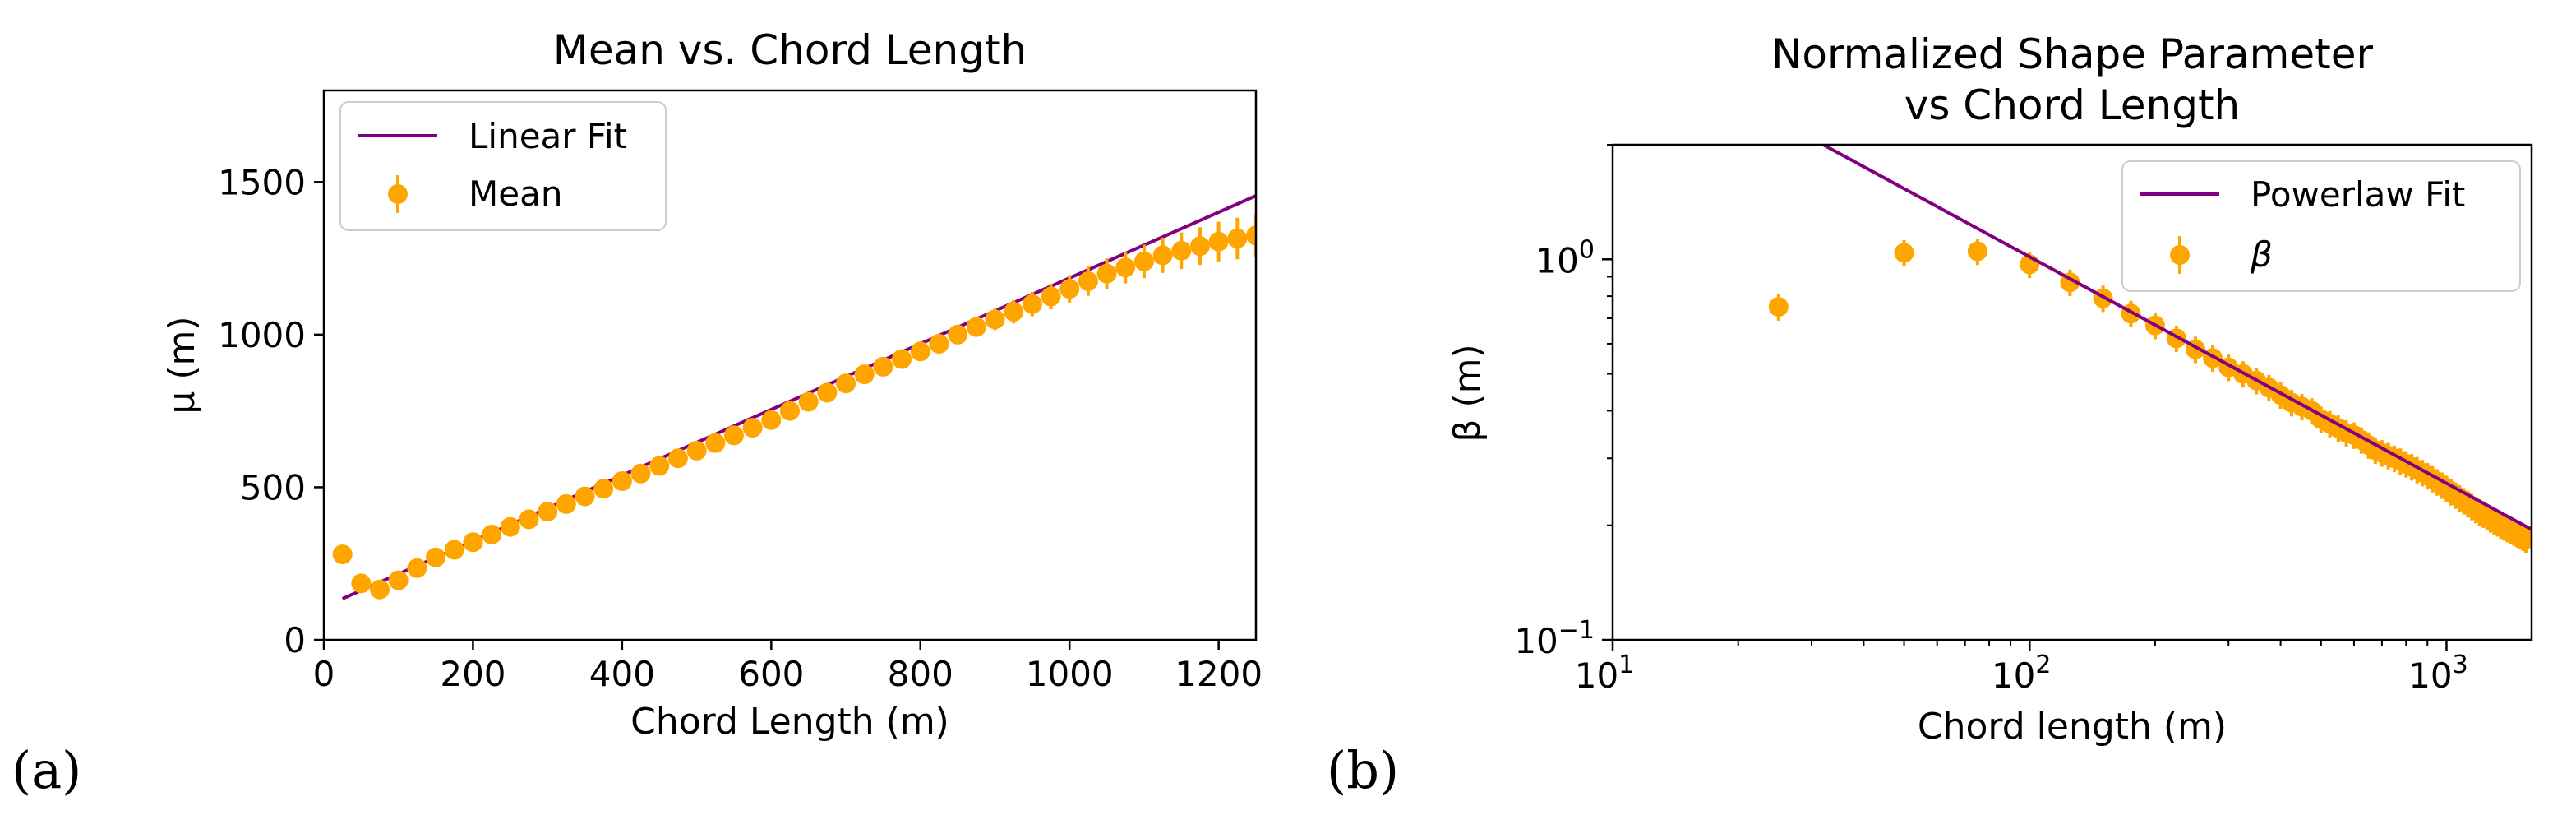  I want to click on panel-b-y-tick-label: 10⁻¹, so click(1554, 638).